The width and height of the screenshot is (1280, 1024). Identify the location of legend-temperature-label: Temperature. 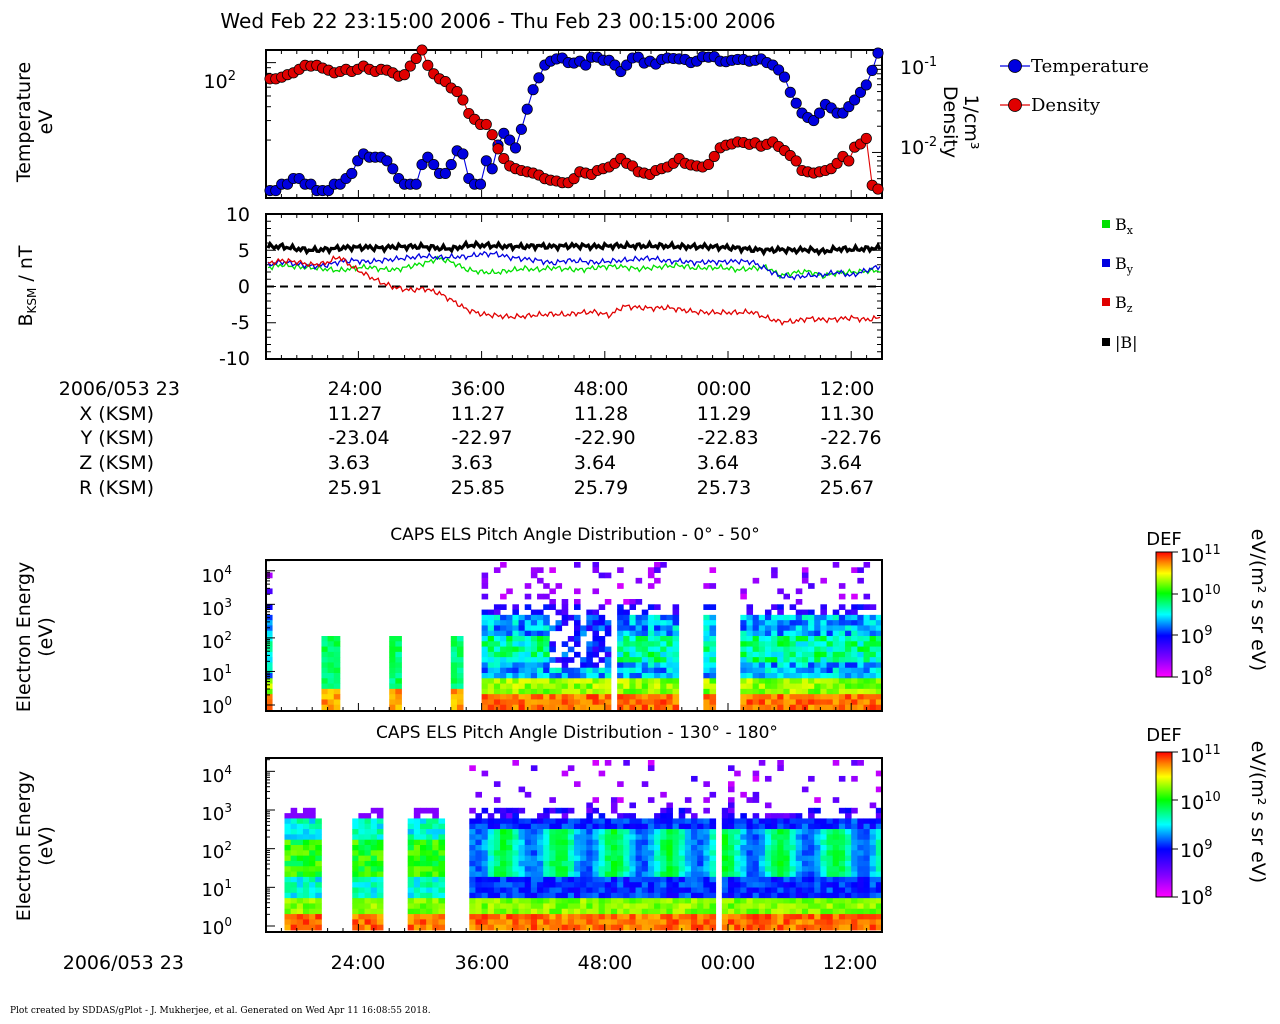
(1090, 66).